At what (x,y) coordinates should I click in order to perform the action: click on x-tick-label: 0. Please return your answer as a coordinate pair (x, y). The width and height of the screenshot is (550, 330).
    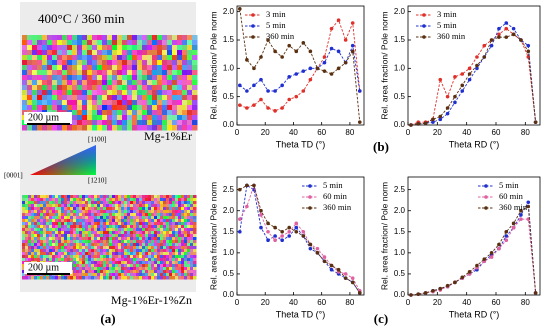
    Looking at the image, I should click on (408, 132).